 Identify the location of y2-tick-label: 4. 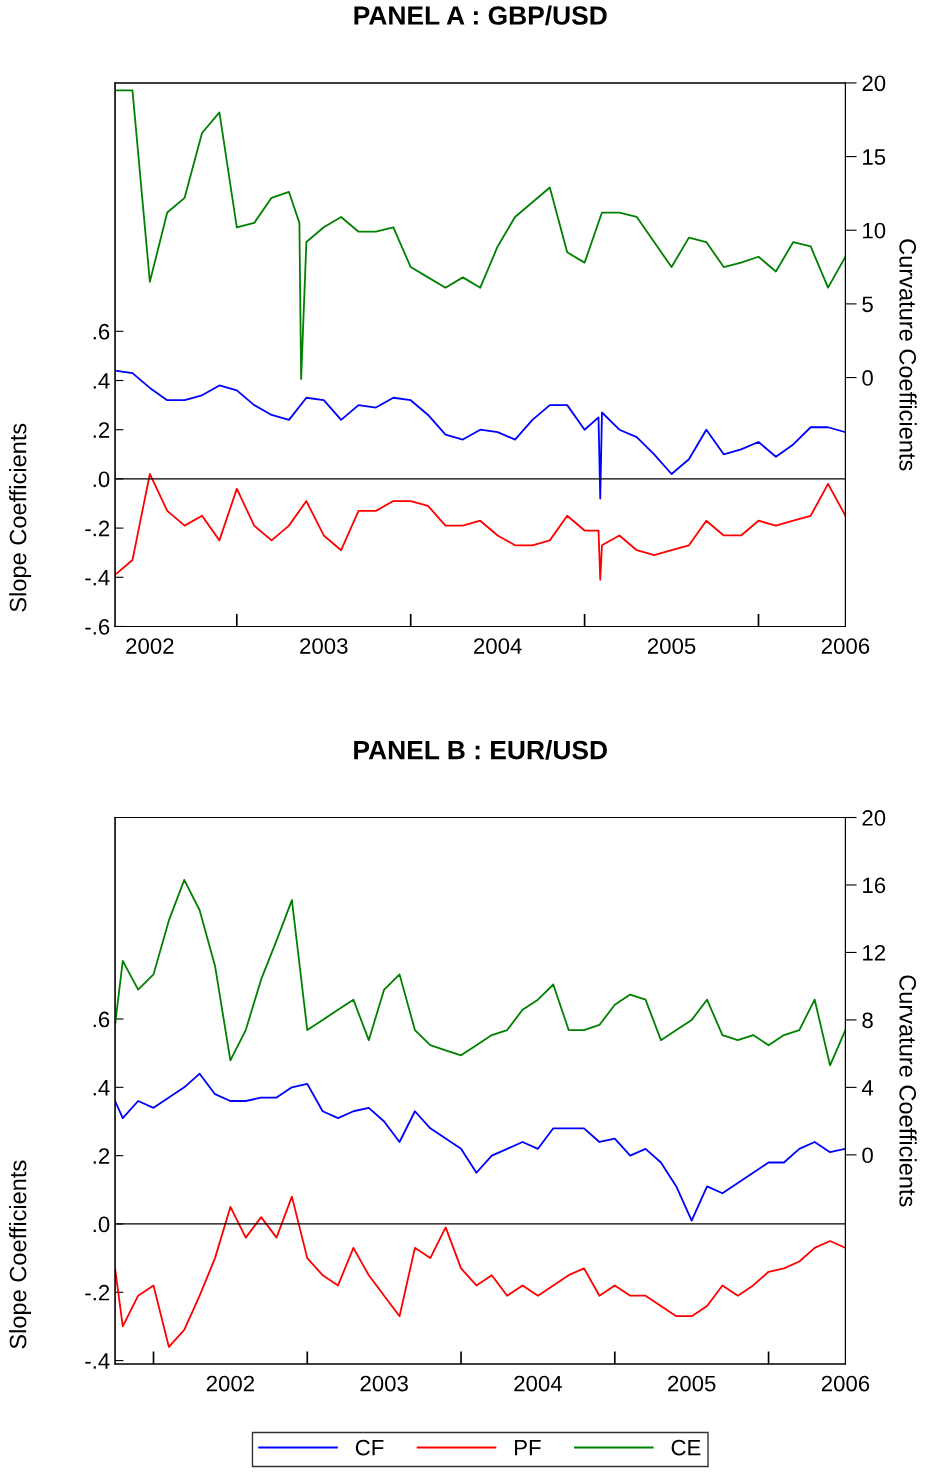
(867, 1088).